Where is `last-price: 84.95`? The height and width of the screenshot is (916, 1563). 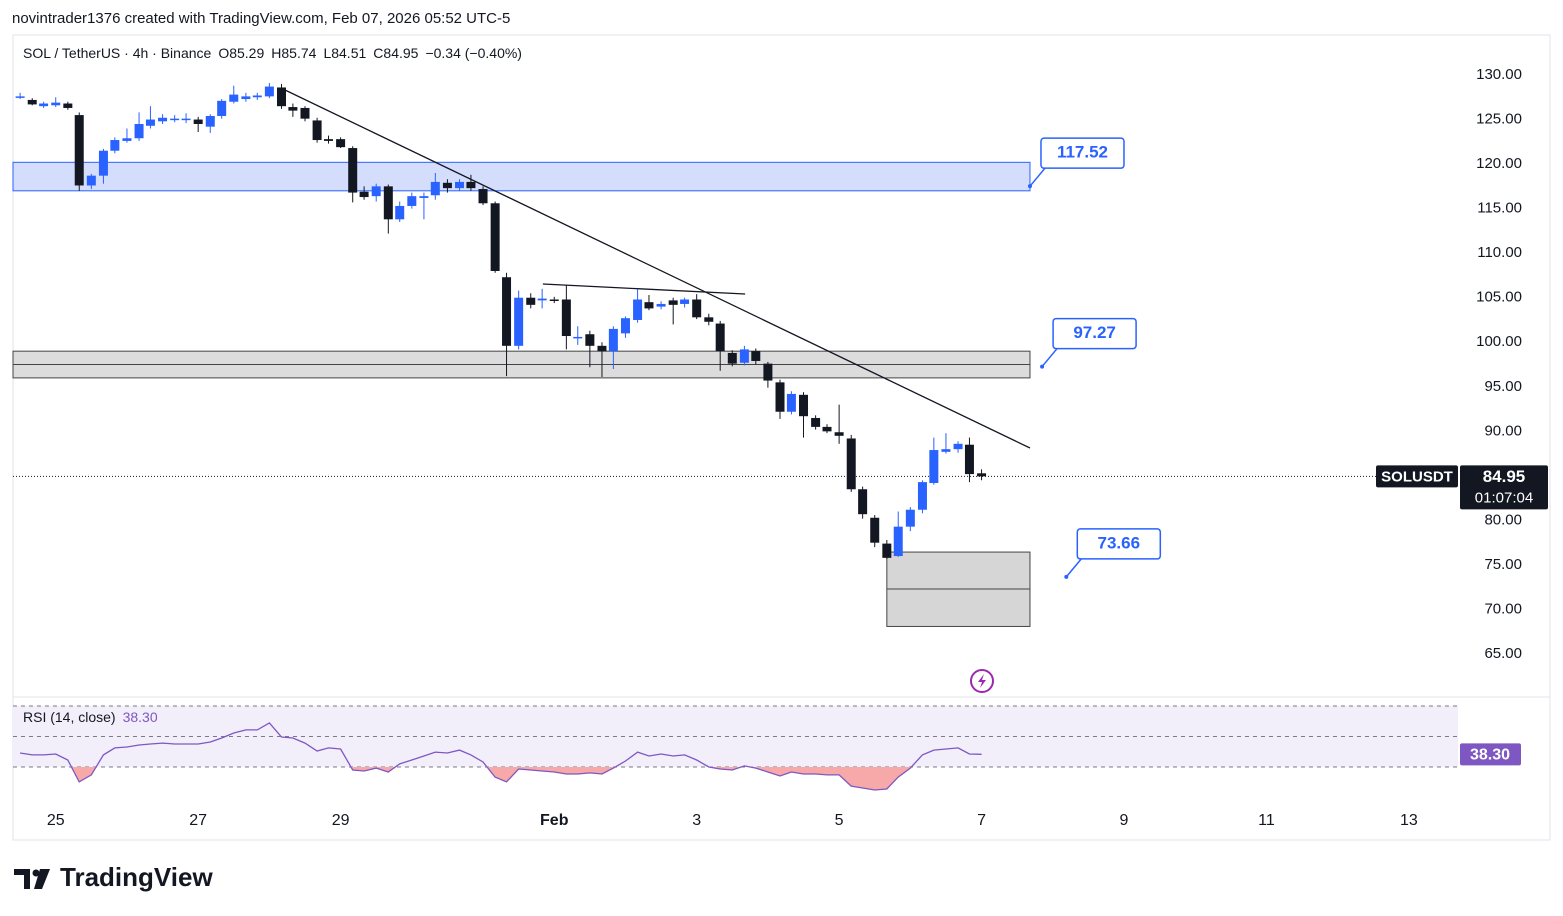
last-price: 84.95 is located at coordinates (1504, 476).